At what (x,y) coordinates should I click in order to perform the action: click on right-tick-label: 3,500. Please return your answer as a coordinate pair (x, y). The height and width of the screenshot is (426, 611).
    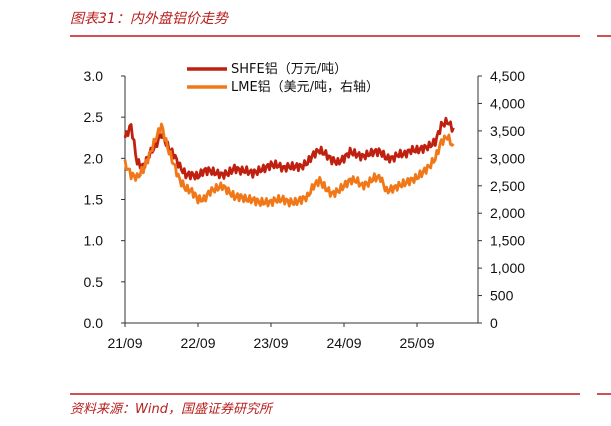
    Looking at the image, I should click on (507, 131).